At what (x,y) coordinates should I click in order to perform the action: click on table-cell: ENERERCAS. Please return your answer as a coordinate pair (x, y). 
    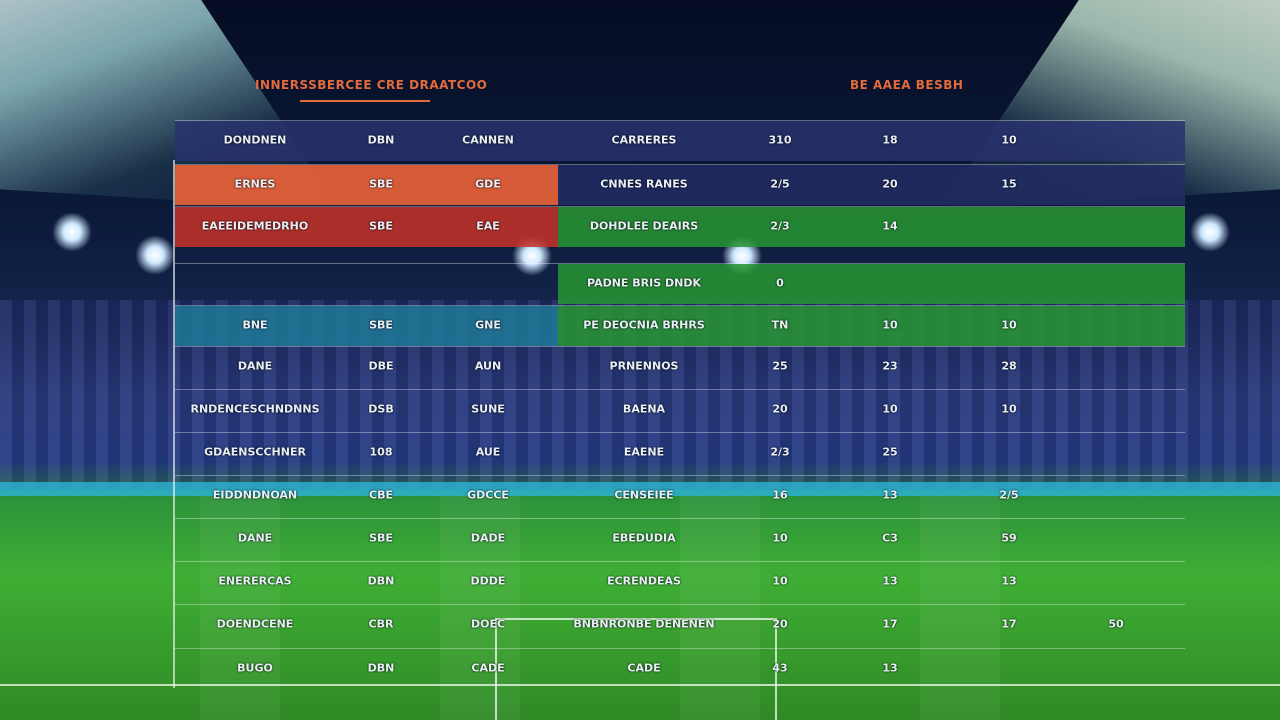
    Looking at the image, I should click on (255, 581).